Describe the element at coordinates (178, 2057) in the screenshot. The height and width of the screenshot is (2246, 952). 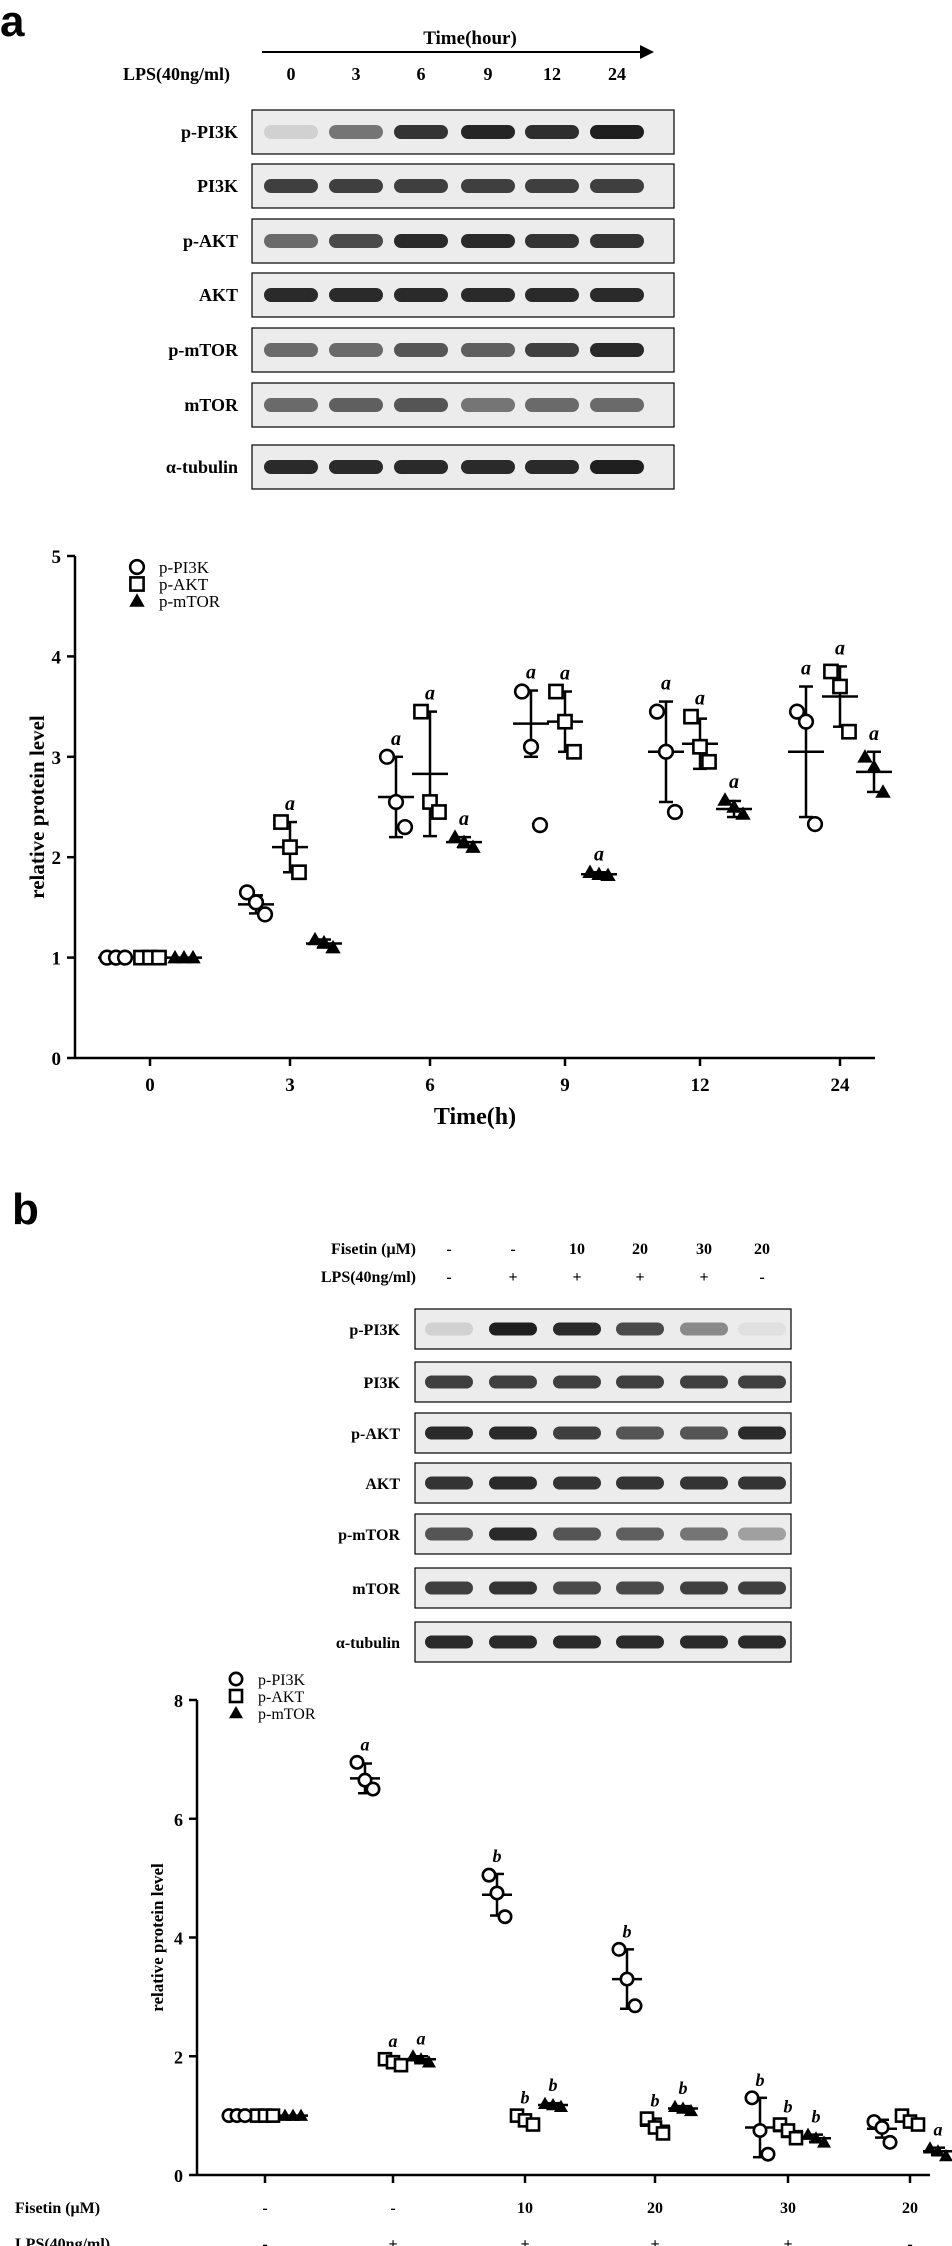
I see `y-tick-label: 2` at that location.